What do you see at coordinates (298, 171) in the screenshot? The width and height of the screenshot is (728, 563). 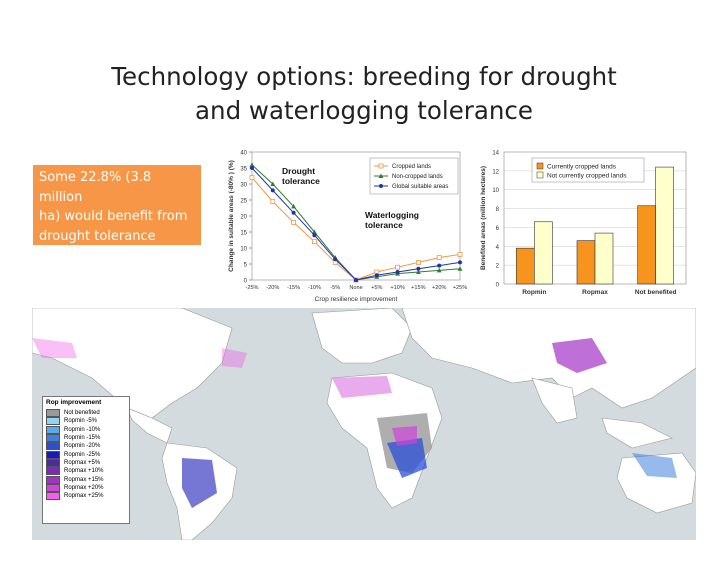 I see `annotation-drought: Drought` at bounding box center [298, 171].